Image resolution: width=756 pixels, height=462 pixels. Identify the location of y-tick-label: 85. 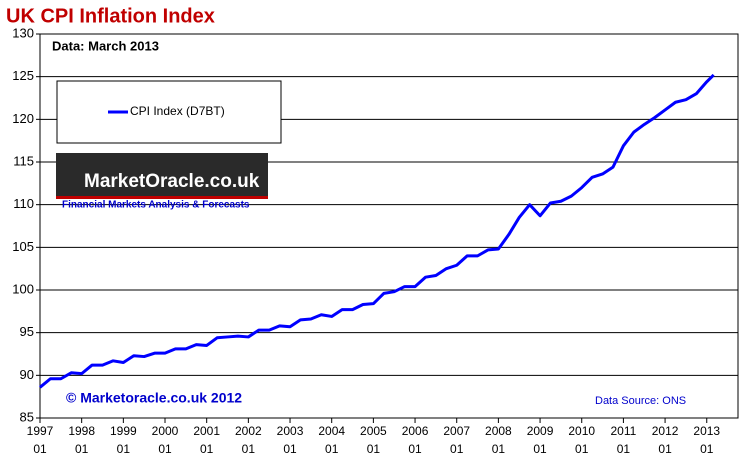
(27, 416).